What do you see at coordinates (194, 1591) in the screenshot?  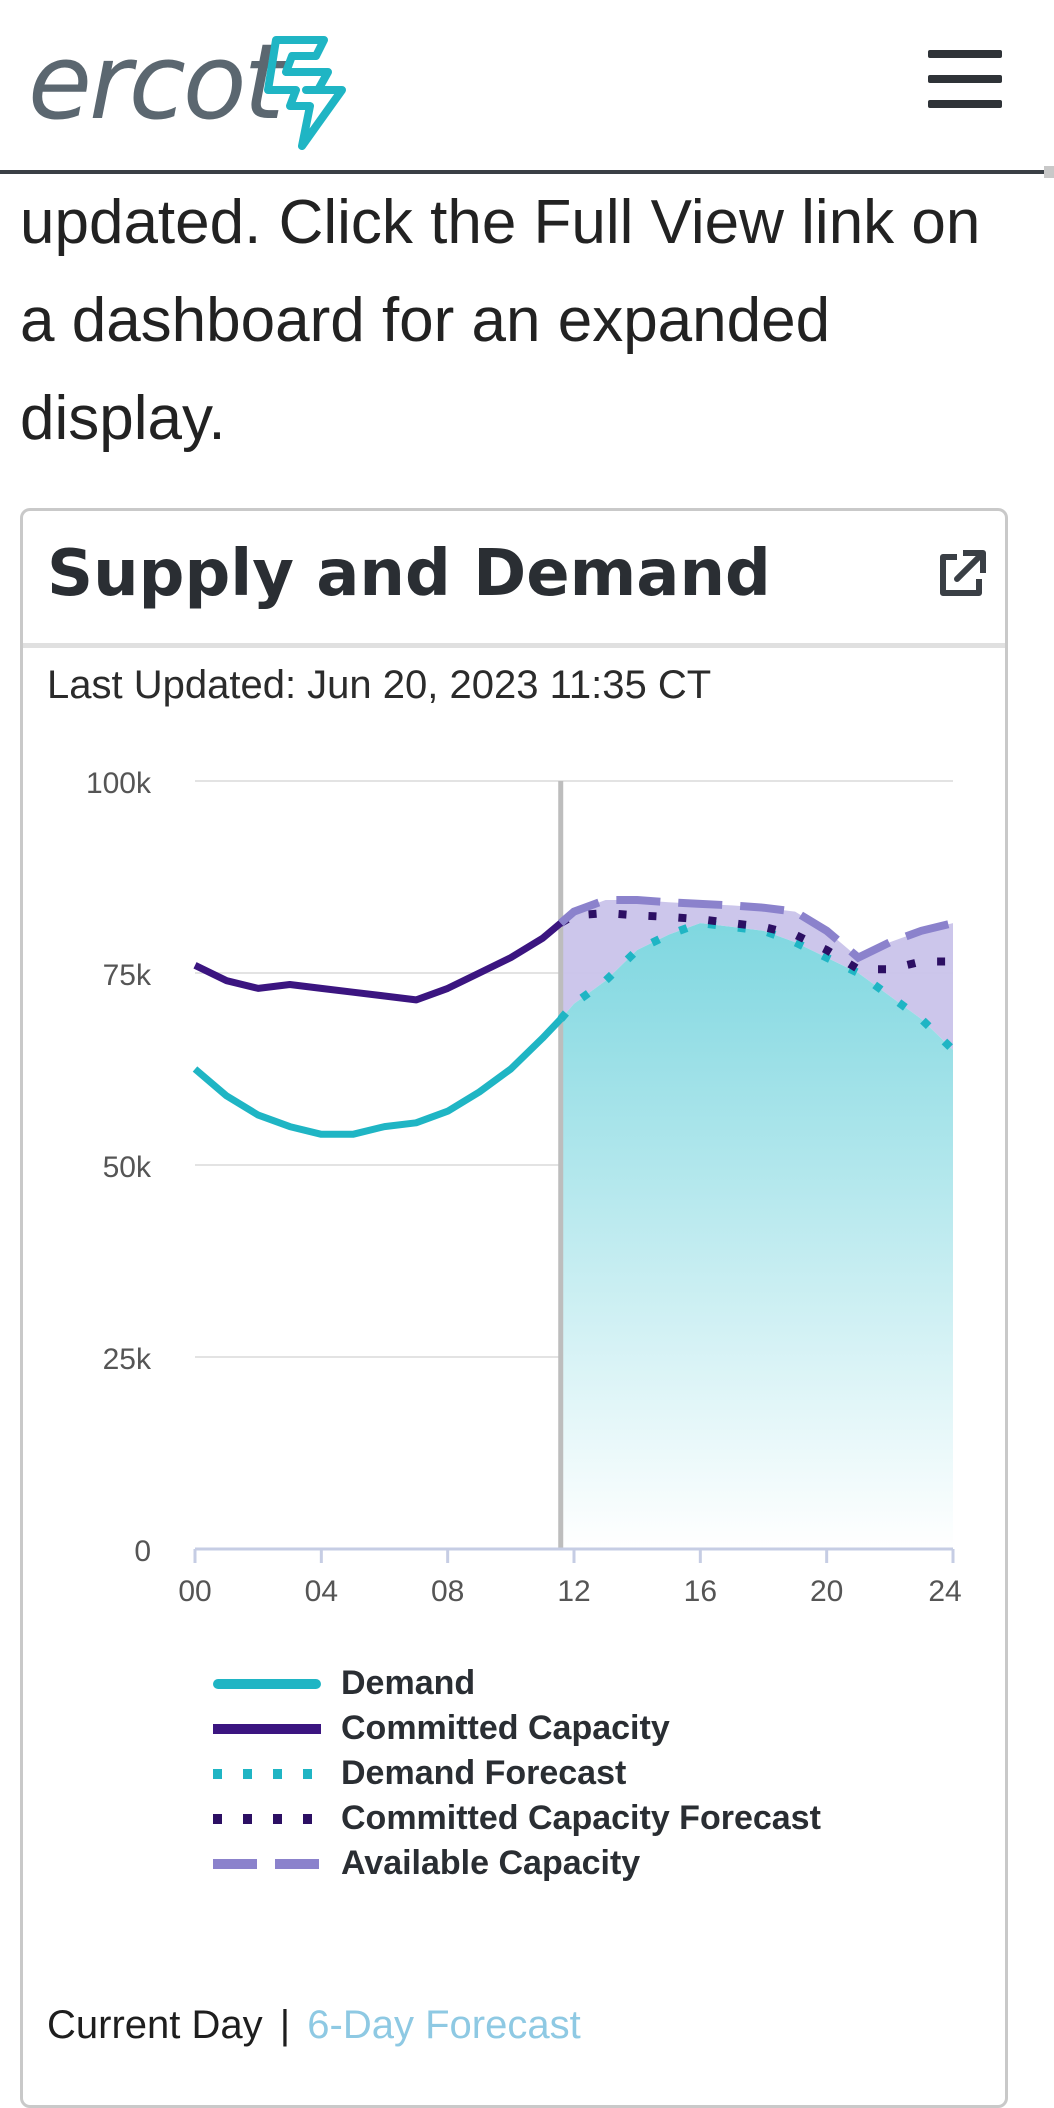 I see `x-tick-label: 00` at bounding box center [194, 1591].